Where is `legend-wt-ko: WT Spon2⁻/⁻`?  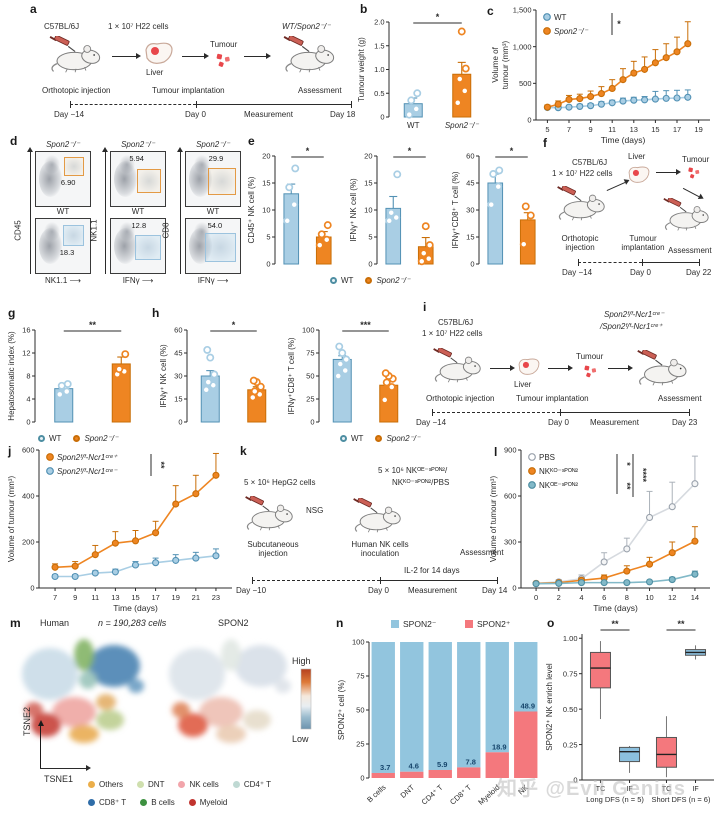 legend-wt-ko: WT Spon2⁻/⁻ is located at coordinates (380, 438).